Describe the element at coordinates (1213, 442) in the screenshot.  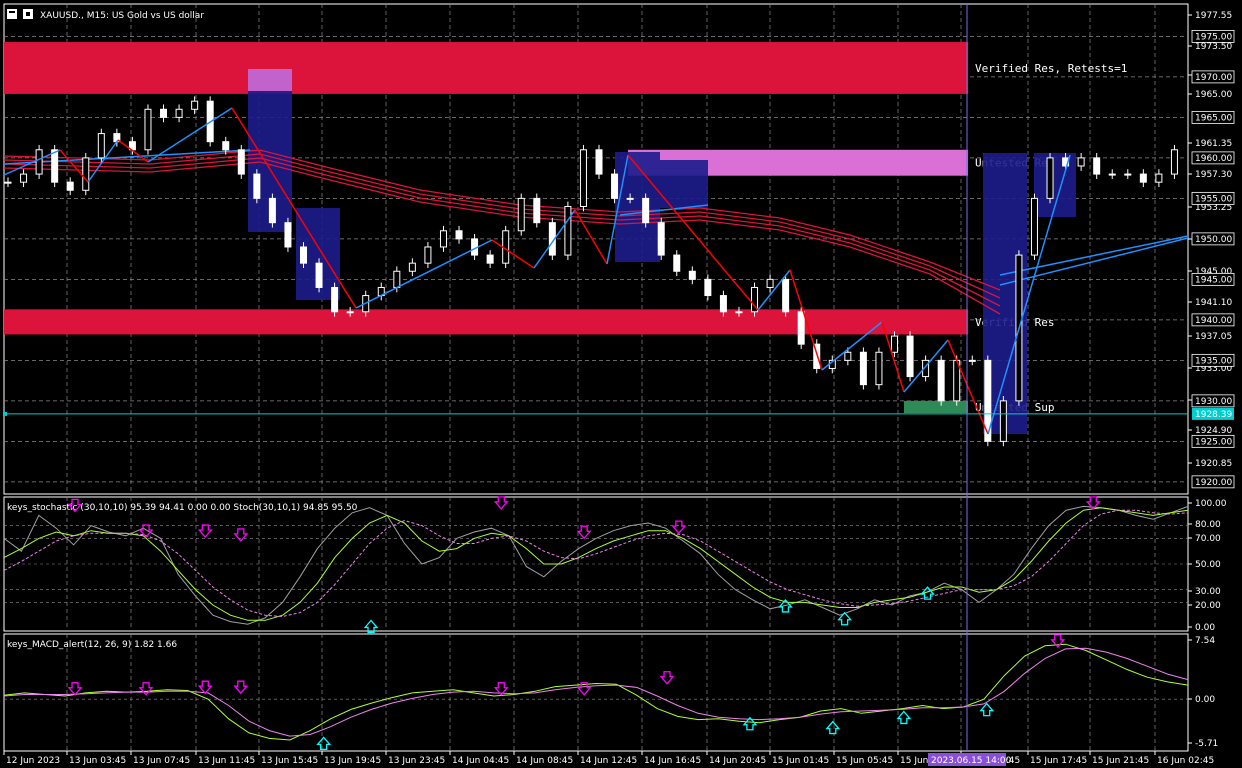
I see `price-level-label: 1925.00` at that location.